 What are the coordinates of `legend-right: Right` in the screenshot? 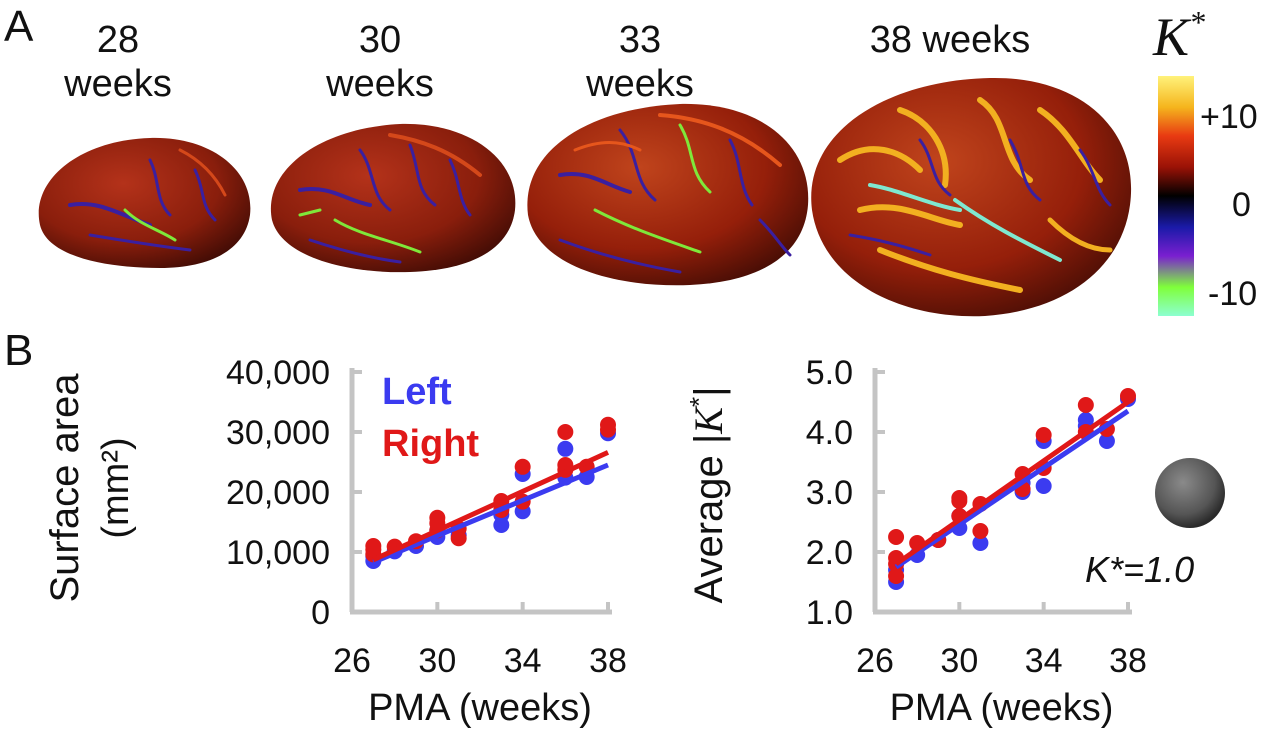 It's located at (430, 444).